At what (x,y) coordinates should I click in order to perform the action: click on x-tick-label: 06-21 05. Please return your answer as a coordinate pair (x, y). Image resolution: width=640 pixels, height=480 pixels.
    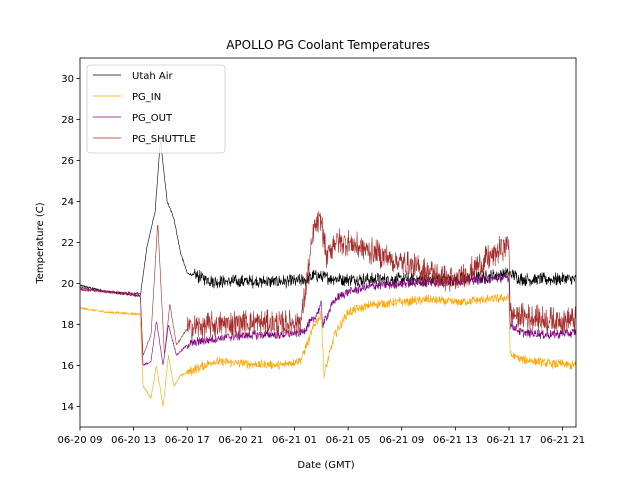
    Looking at the image, I should click on (348, 440).